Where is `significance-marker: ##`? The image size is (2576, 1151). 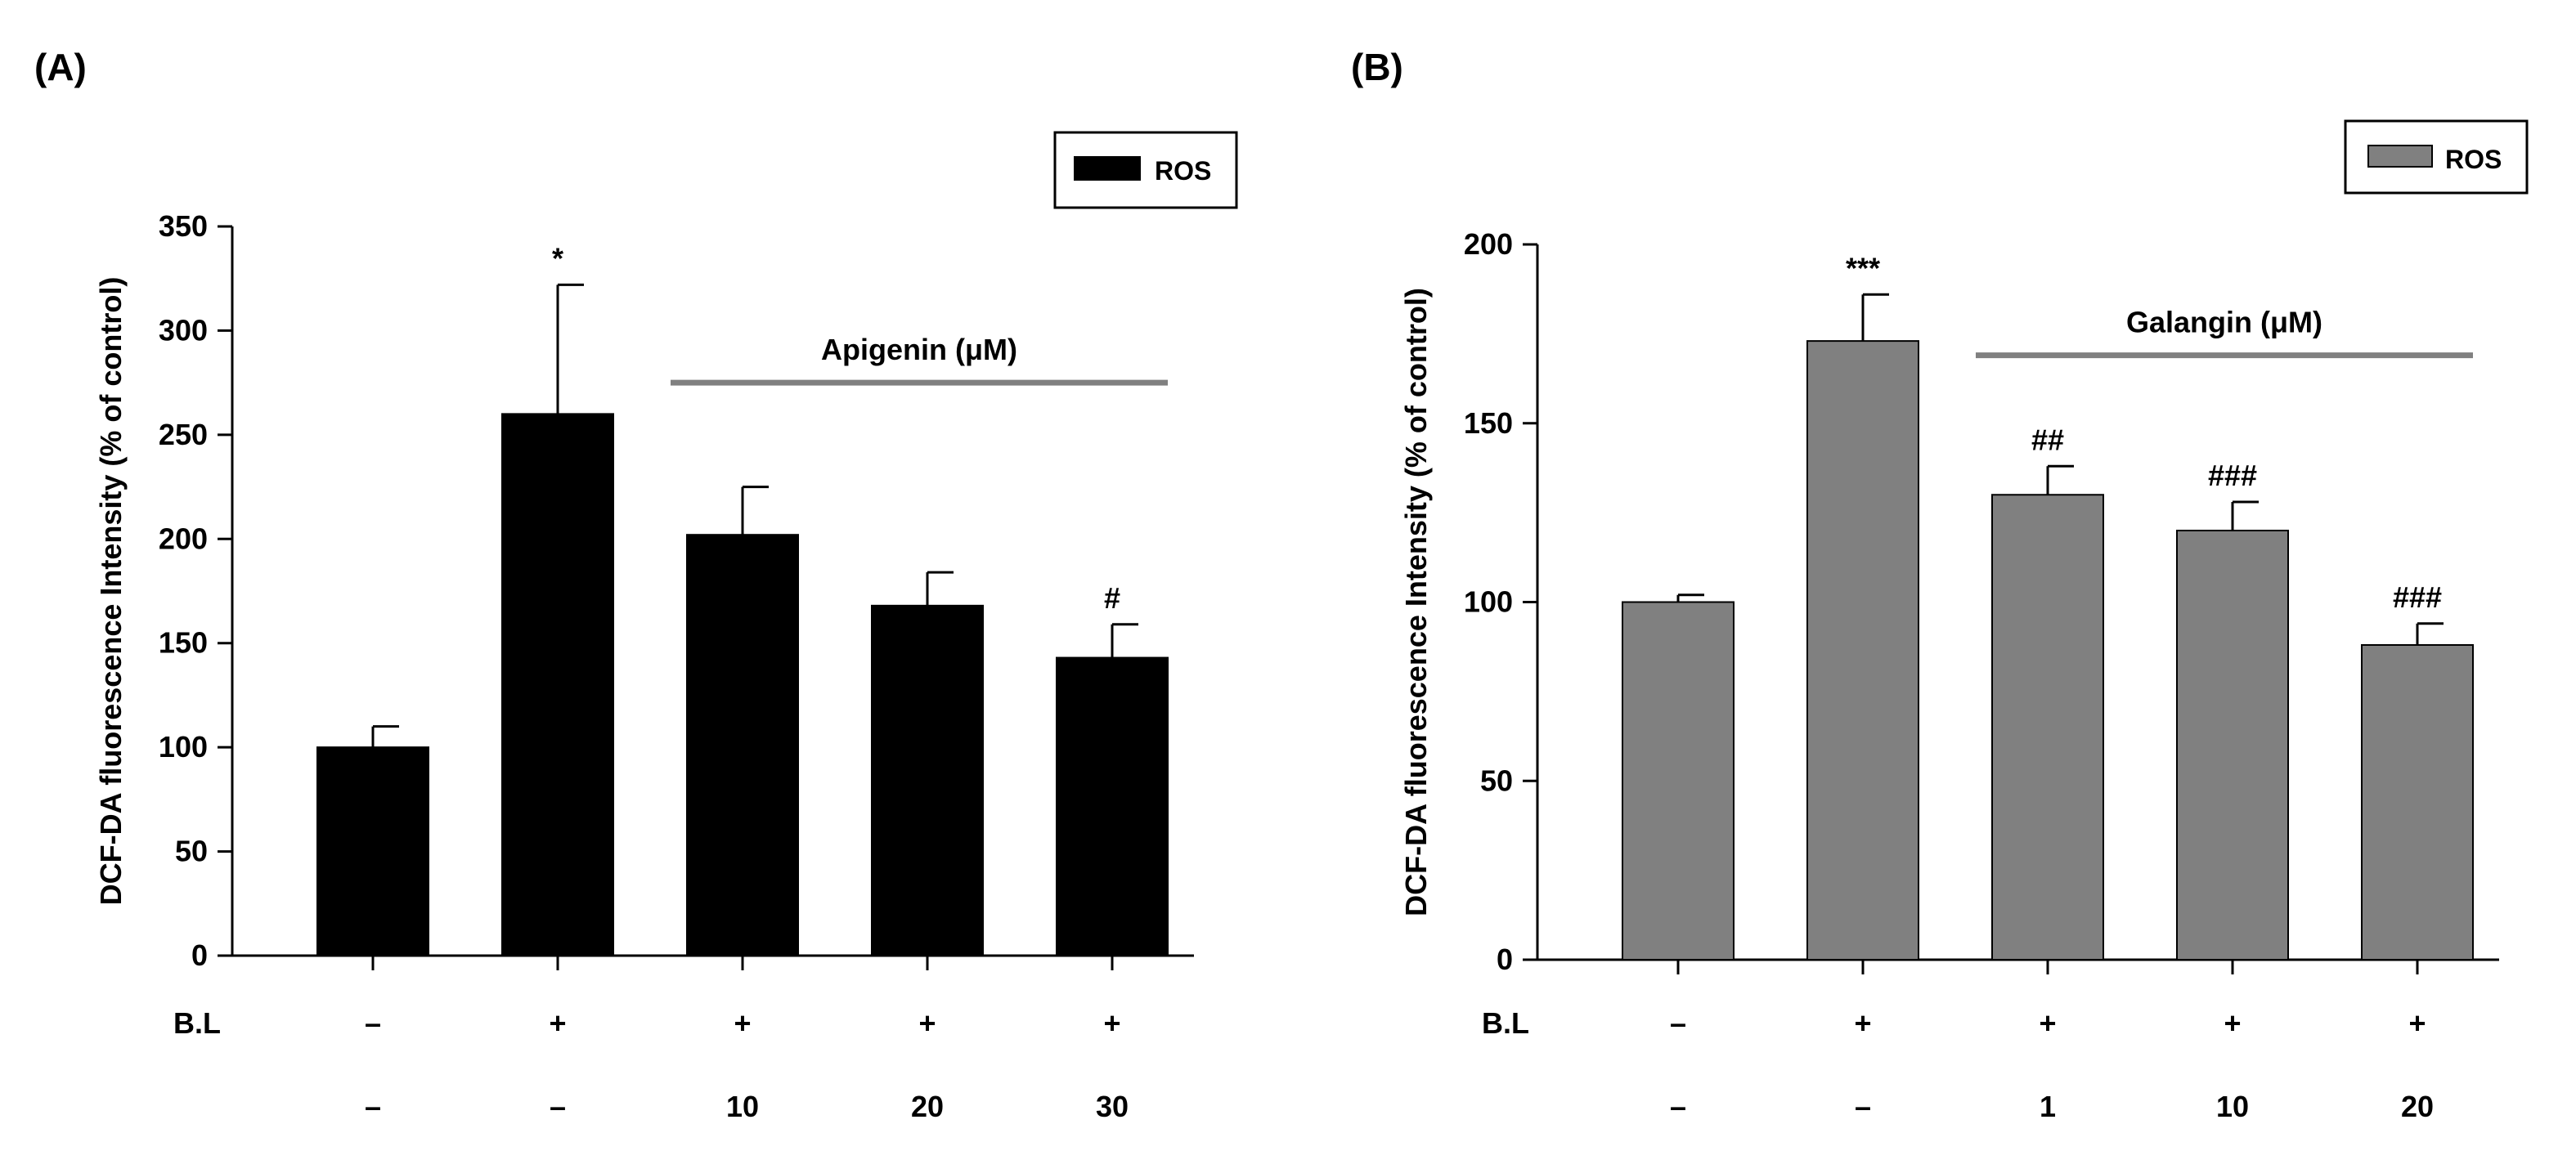
significance-marker: ## is located at coordinates (2047, 439).